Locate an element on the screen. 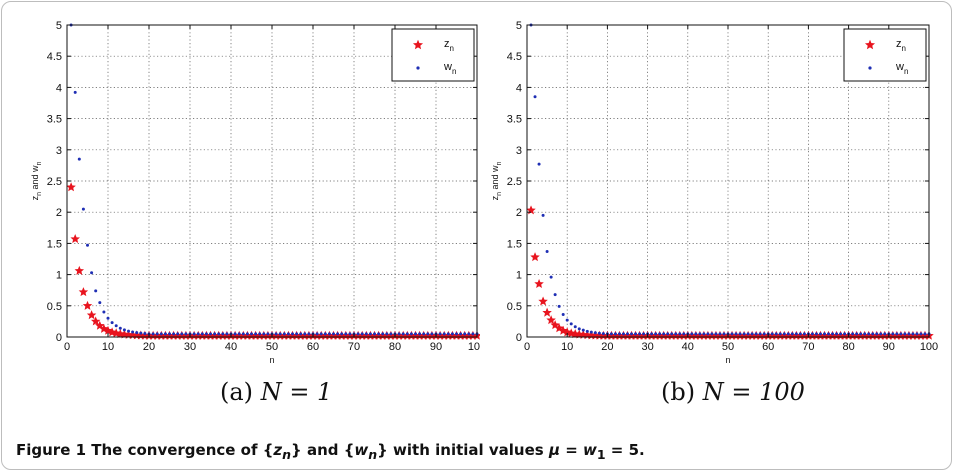 The height and width of the screenshot is (473, 955). x-tick-label: 30 is located at coordinates (647, 347).